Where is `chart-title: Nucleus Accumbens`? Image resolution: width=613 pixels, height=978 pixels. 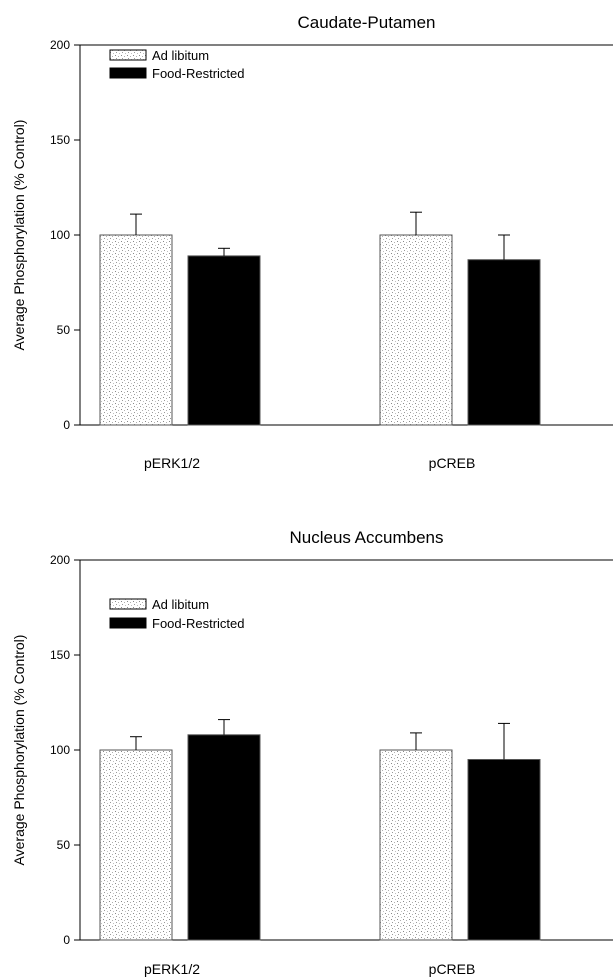
chart-title: Nucleus Accumbens is located at coordinates (366, 537).